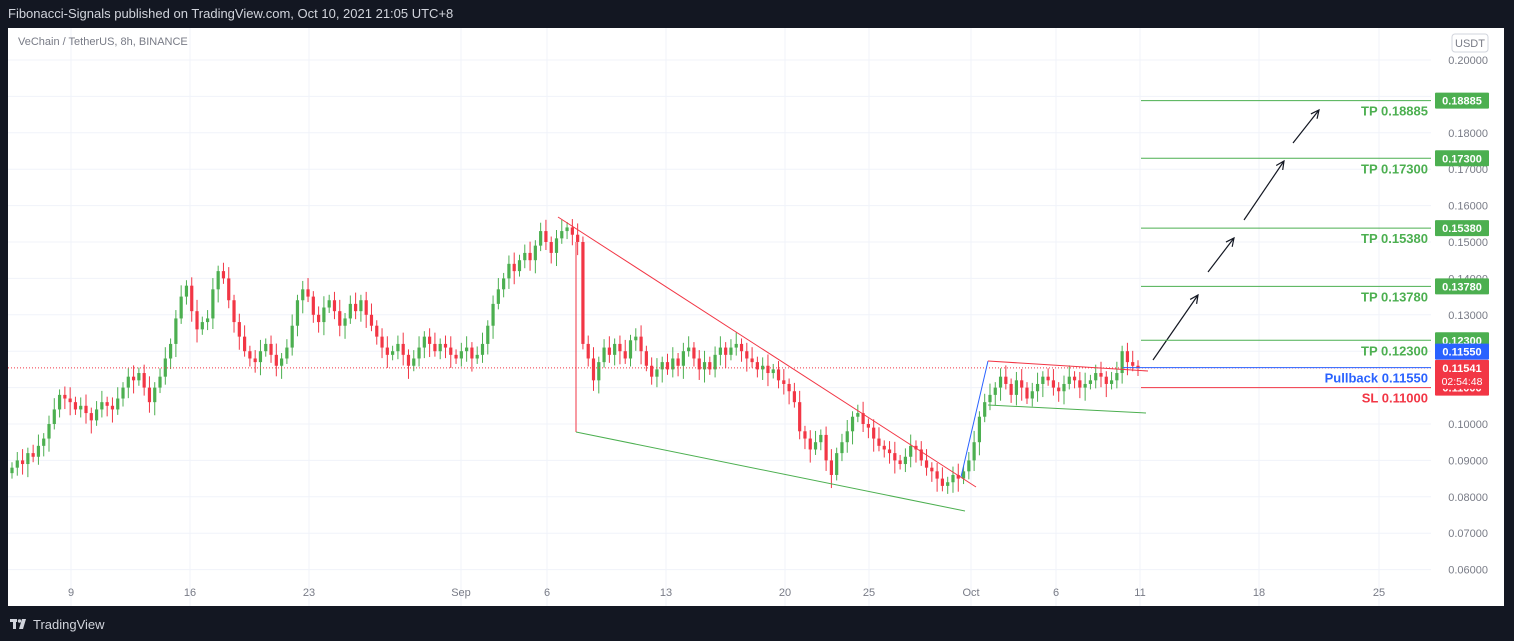  I want to click on bar-countdown: 02:54:48, so click(1462, 382).